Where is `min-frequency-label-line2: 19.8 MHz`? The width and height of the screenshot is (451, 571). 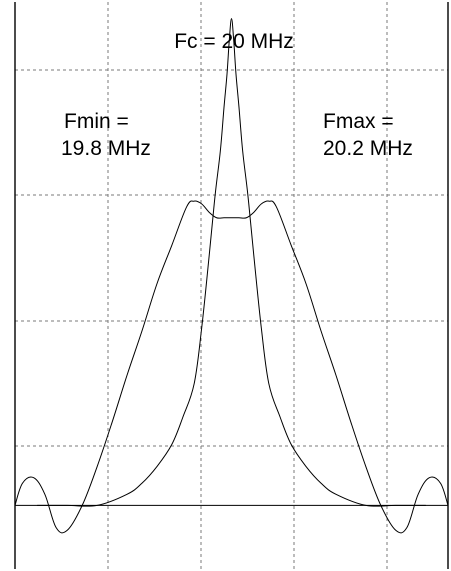
min-frequency-label-line2: 19.8 MHz is located at coordinates (106, 148).